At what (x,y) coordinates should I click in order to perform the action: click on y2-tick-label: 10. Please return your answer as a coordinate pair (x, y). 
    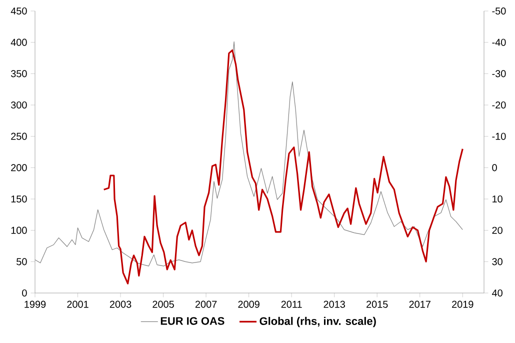
    Looking at the image, I should click on (497, 199).